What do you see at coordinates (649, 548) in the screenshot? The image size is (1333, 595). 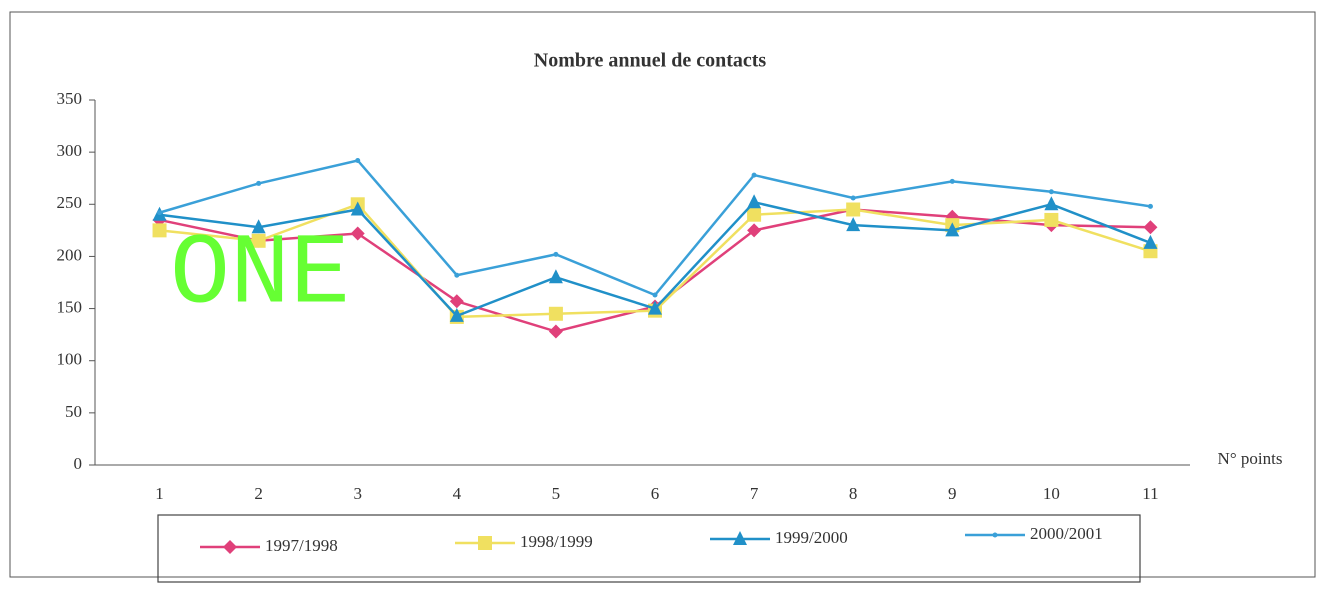 I see `legend-box` at bounding box center [649, 548].